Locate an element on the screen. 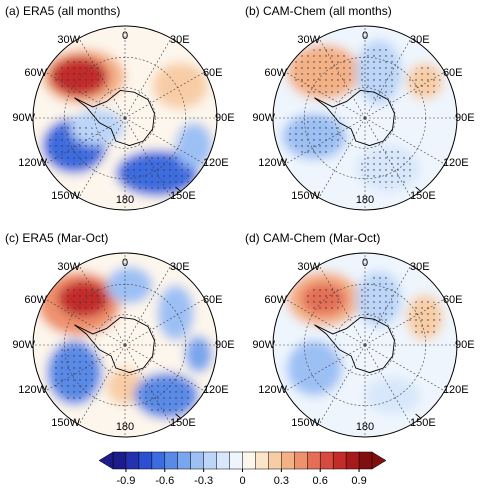  colorbar-tick-label: 0.6 is located at coordinates (320, 481).